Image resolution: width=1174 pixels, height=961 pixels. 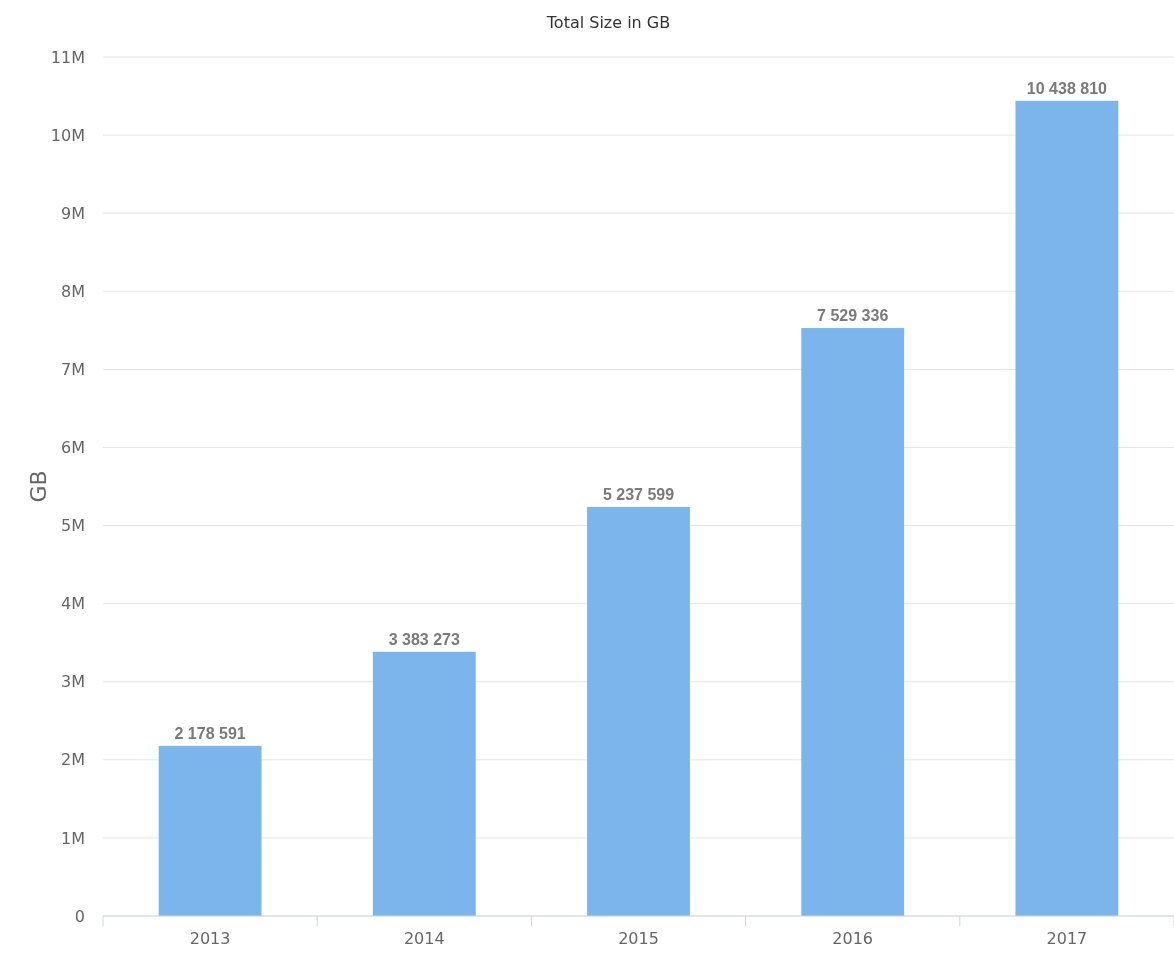 What do you see at coordinates (853, 316) in the screenshot?
I see `data-label: 7 529 336` at bounding box center [853, 316].